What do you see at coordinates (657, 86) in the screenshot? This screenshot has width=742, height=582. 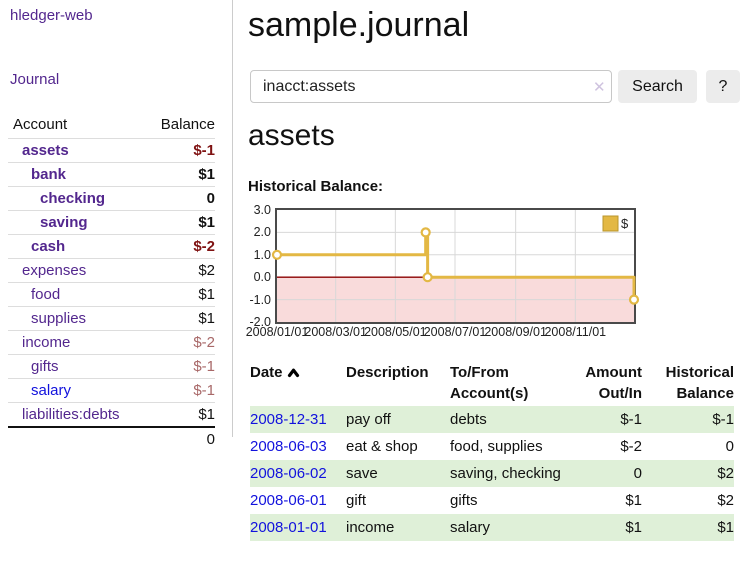 I see `search-button: Search` at bounding box center [657, 86].